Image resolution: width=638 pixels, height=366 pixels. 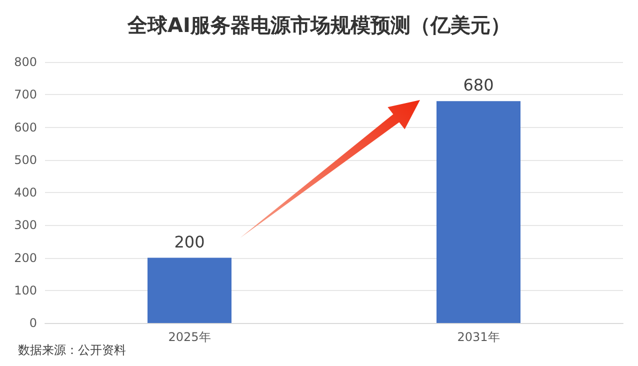 I want to click on y-tick-label: 200, so click(x=25, y=257).